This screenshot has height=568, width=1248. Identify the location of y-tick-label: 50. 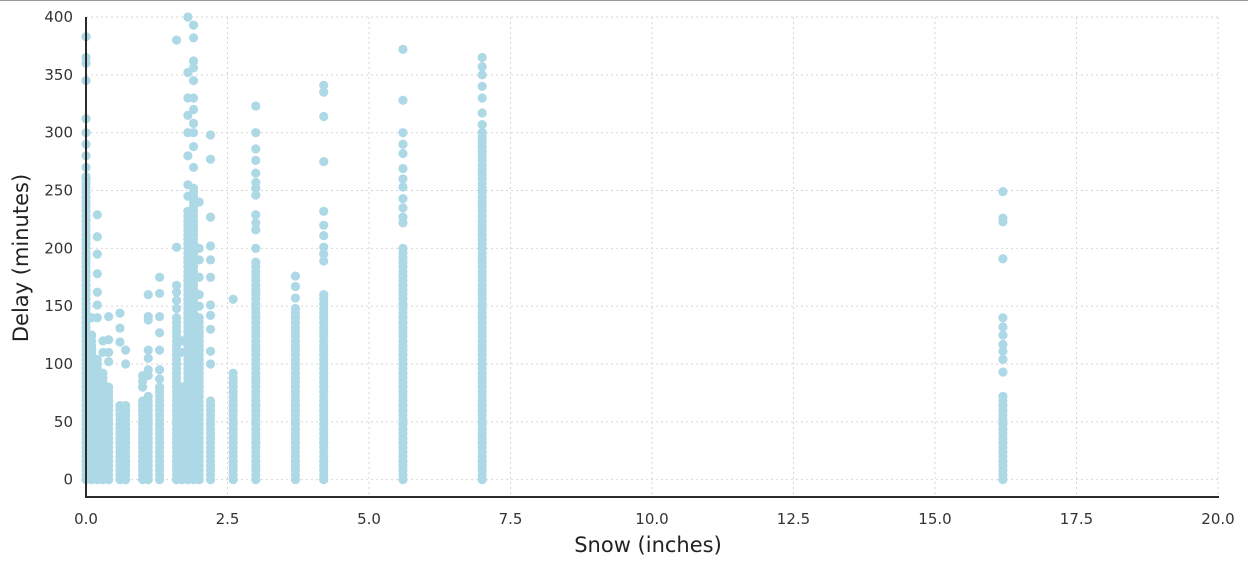
(63, 422).